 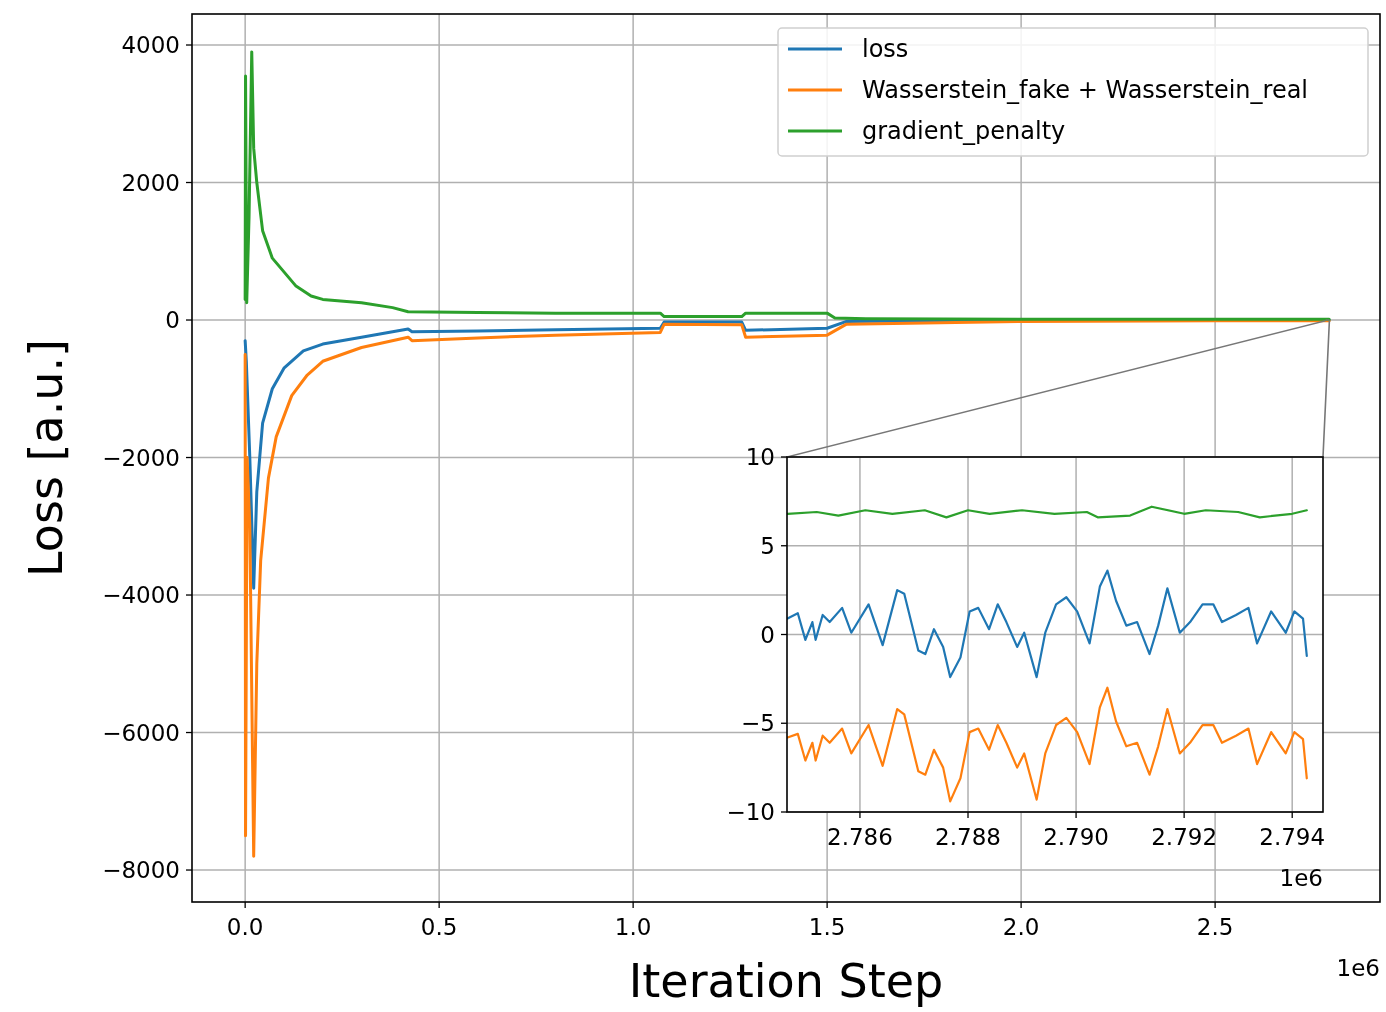 I want to click on y-tick-label: −6000, so click(x=141, y=732).